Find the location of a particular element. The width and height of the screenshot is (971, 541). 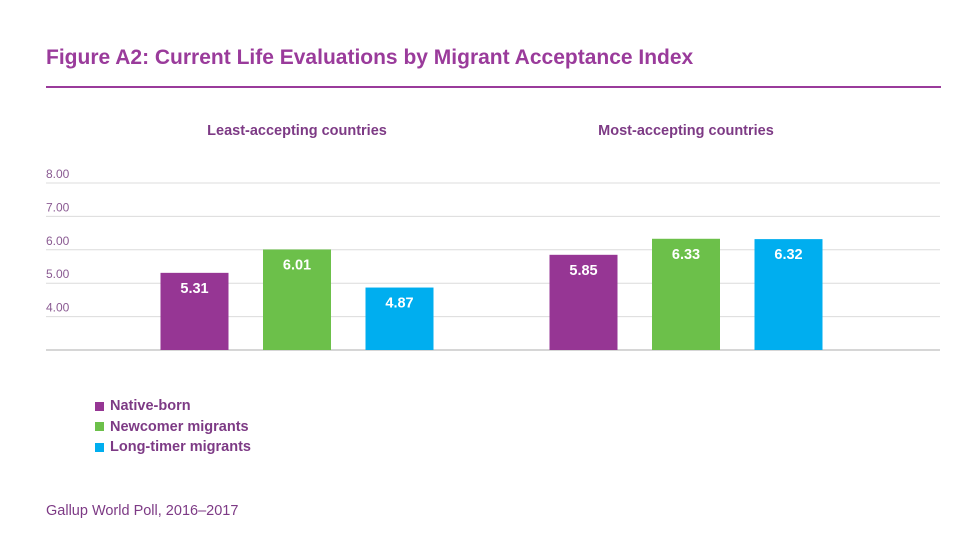

y-tick-label: 4.00 is located at coordinates (58, 308).